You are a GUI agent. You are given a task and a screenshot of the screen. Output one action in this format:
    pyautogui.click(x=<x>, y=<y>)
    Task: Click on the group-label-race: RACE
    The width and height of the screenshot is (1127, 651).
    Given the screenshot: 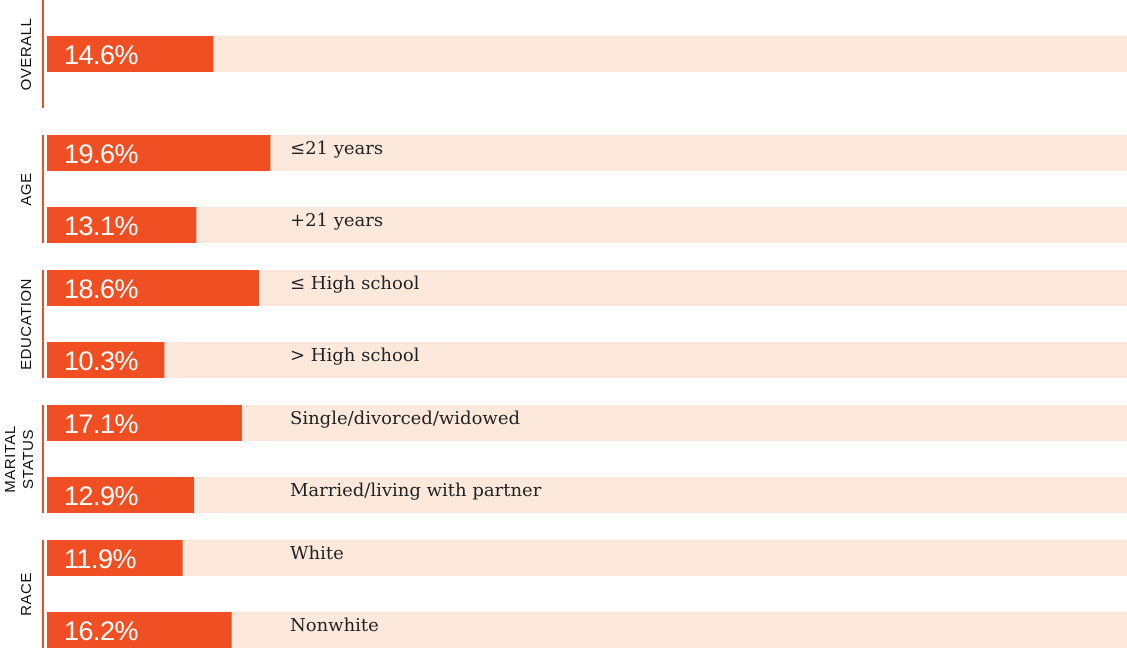 What is the action you would take?
    pyautogui.click(x=26, y=594)
    